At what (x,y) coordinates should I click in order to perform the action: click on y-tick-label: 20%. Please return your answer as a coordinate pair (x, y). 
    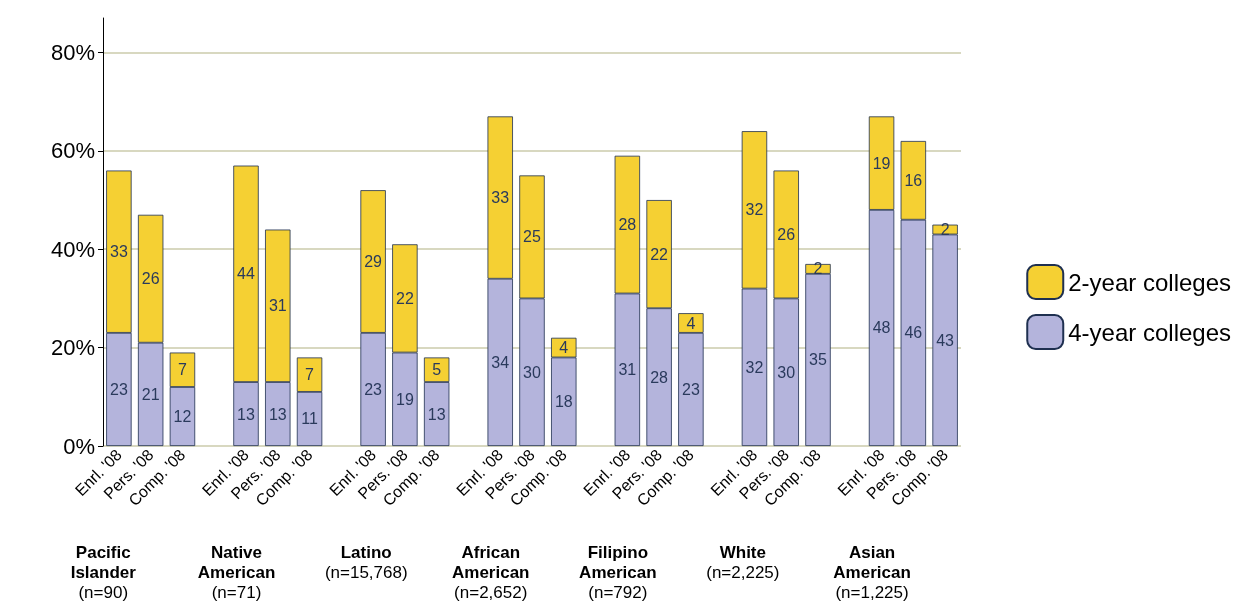
    Looking at the image, I should click on (72, 348).